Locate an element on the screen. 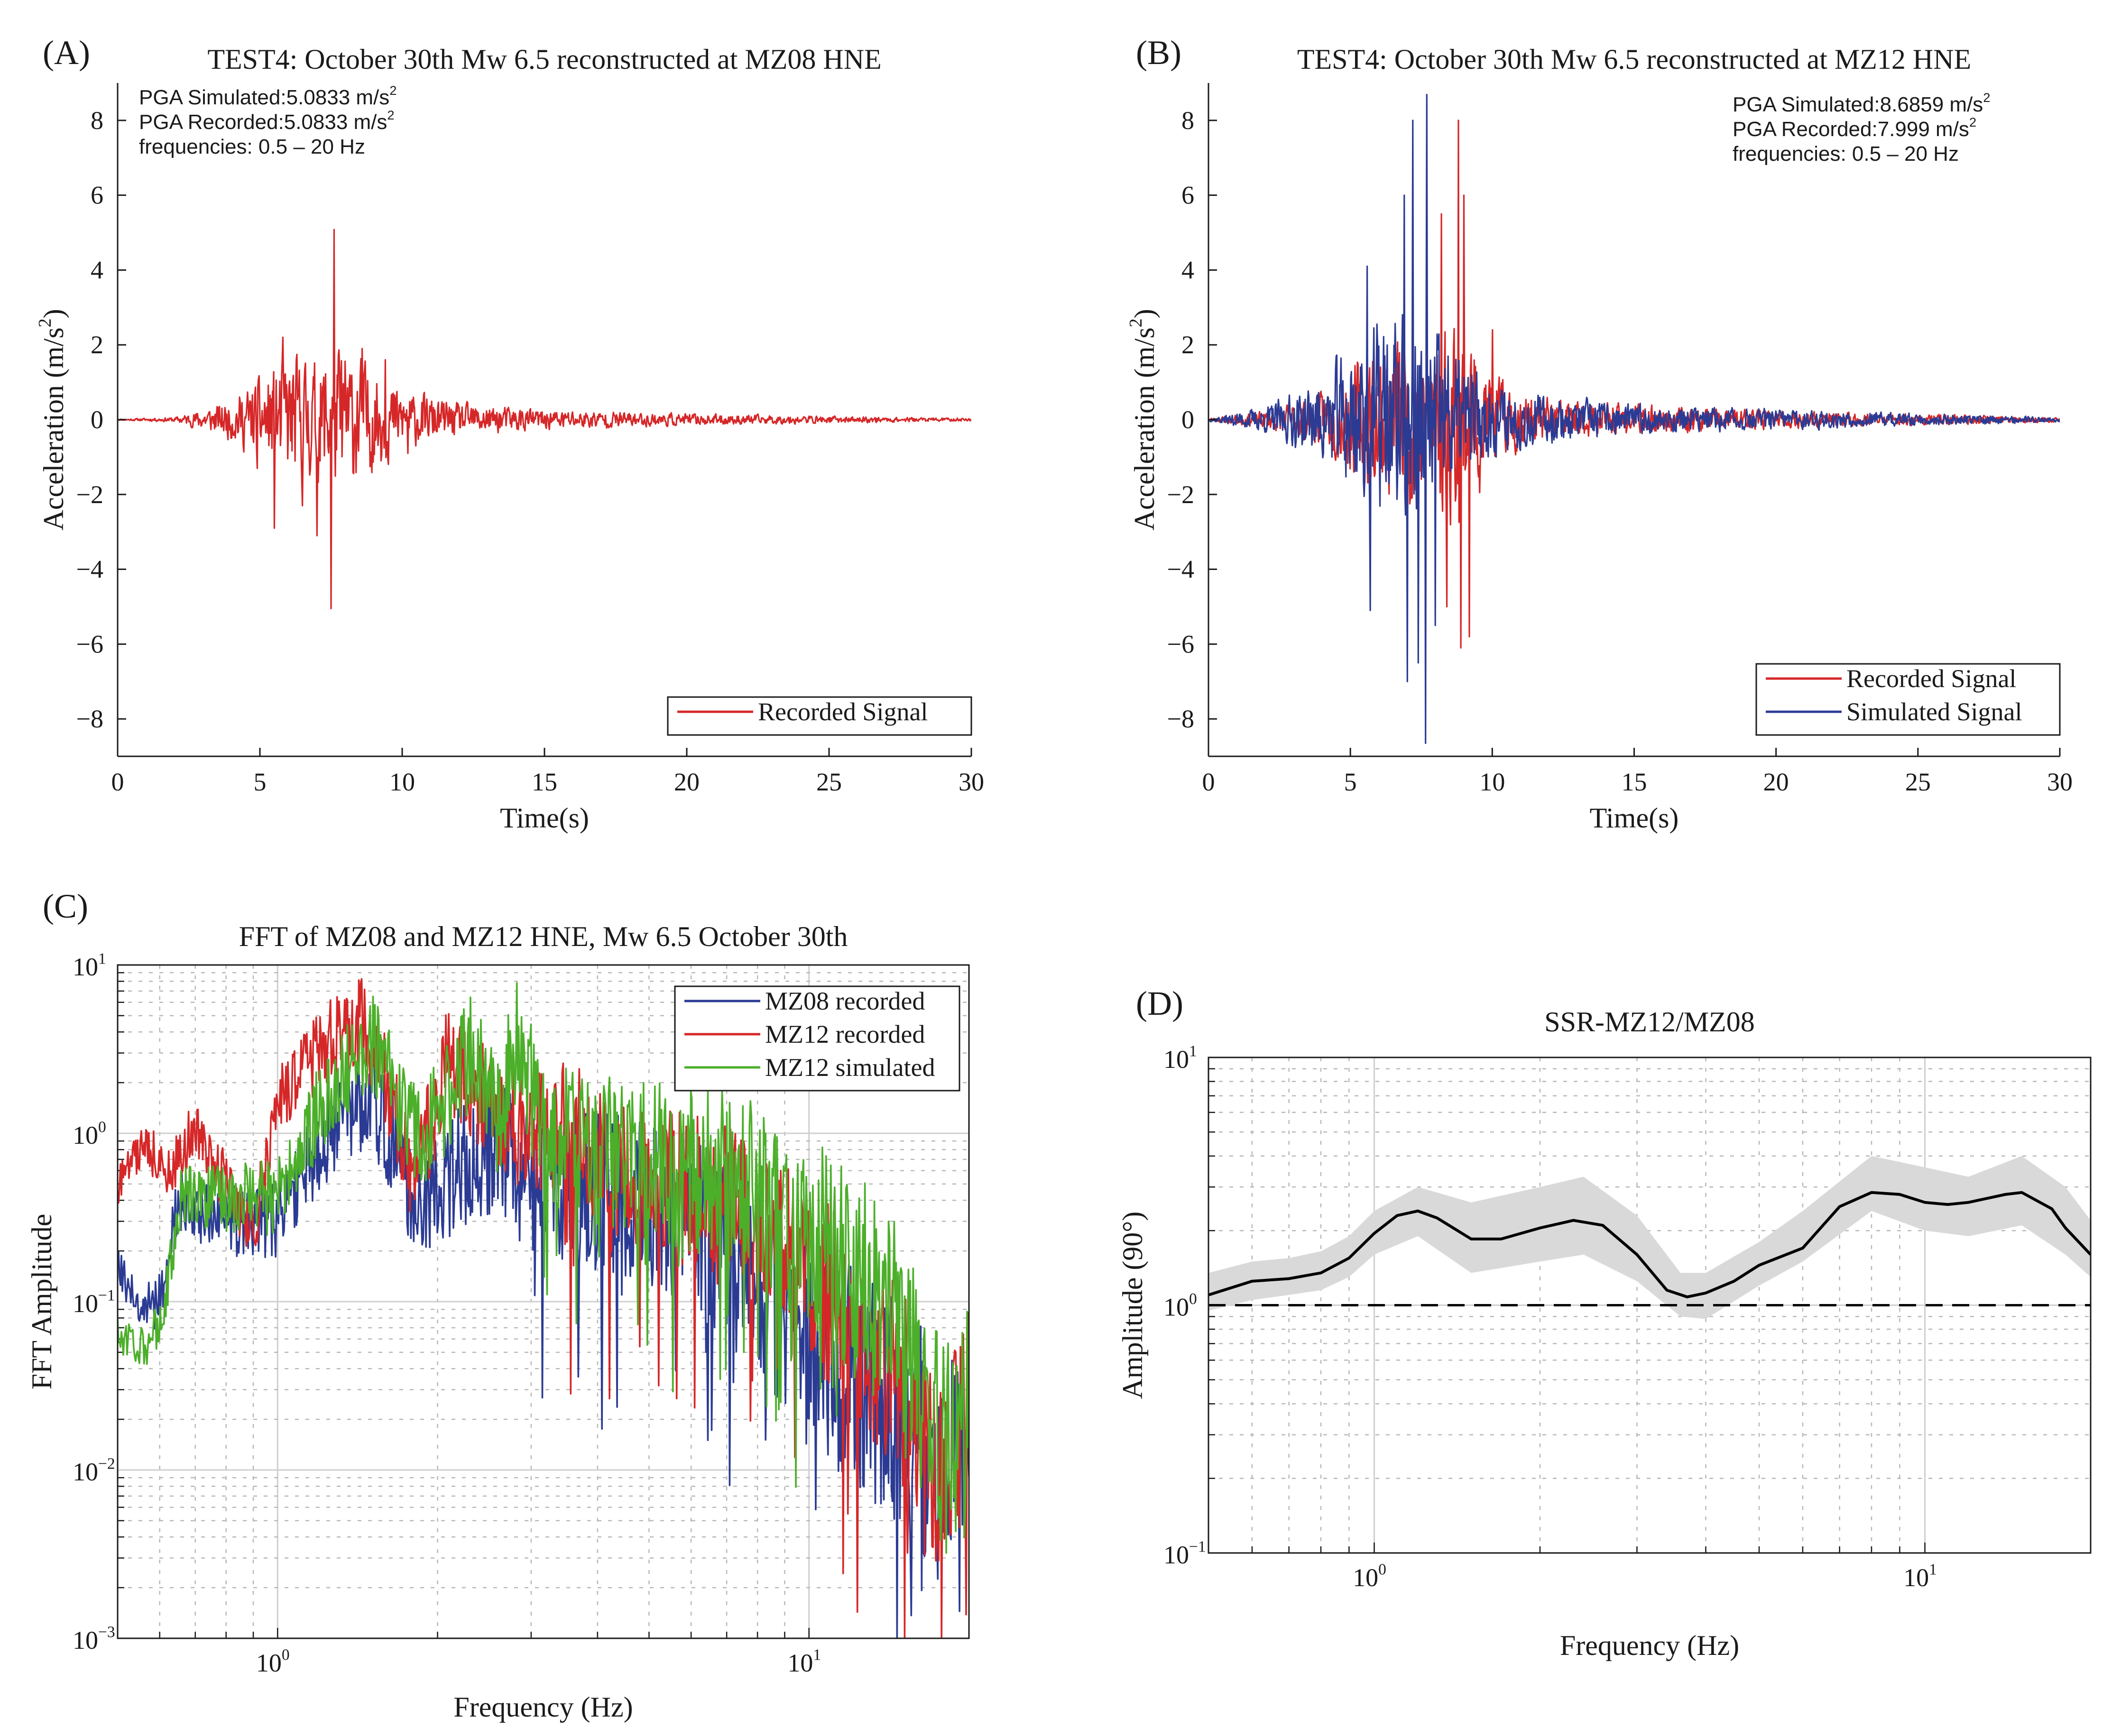 Image resolution: width=2121 pixels, height=1736 pixels. confidence-band is located at coordinates (1649, 1237).